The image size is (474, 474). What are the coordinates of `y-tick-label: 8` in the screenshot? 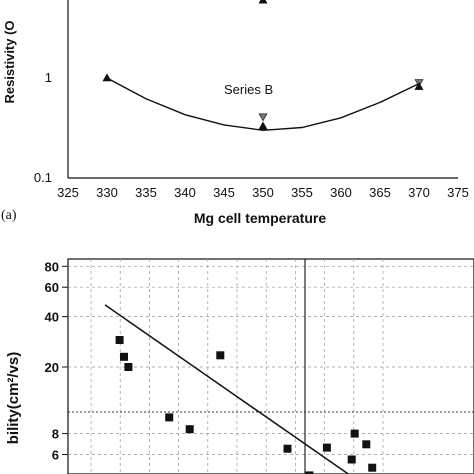 It's located at (55, 434).